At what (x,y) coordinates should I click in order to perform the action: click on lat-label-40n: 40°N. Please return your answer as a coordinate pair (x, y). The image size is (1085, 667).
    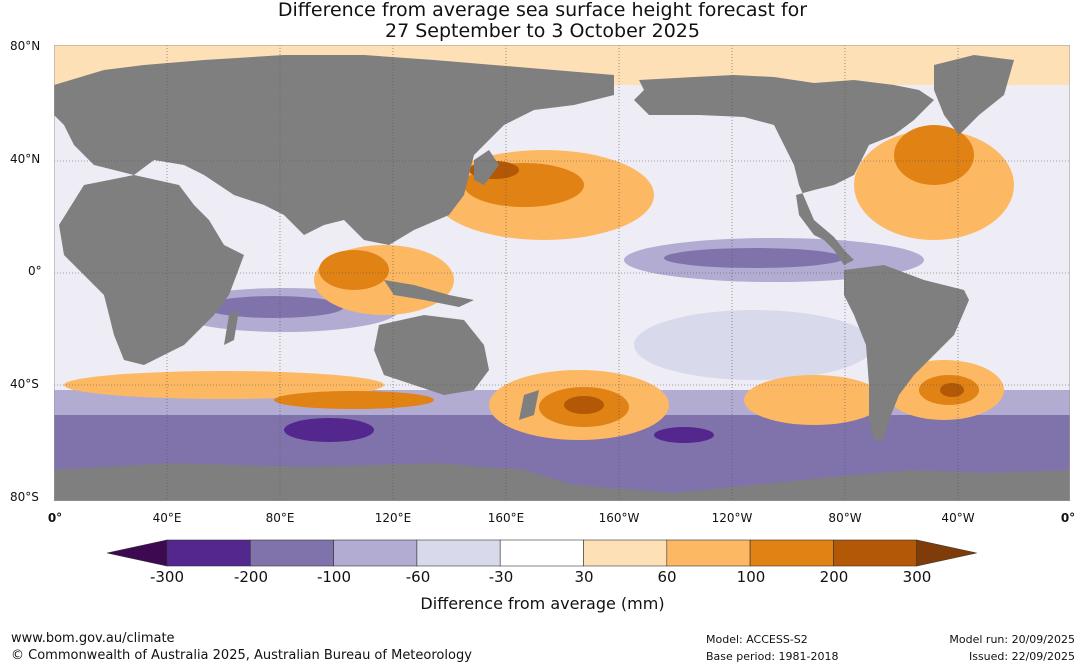
    Looking at the image, I should click on (25, 159).